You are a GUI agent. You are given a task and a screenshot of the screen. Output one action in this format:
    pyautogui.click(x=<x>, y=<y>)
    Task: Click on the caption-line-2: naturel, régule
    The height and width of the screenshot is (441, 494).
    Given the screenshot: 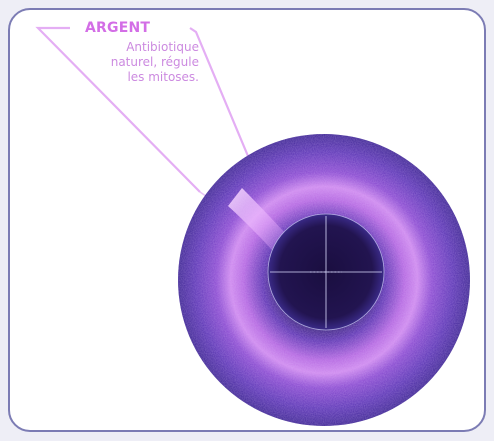 What is the action you would take?
    pyautogui.click(x=154, y=62)
    